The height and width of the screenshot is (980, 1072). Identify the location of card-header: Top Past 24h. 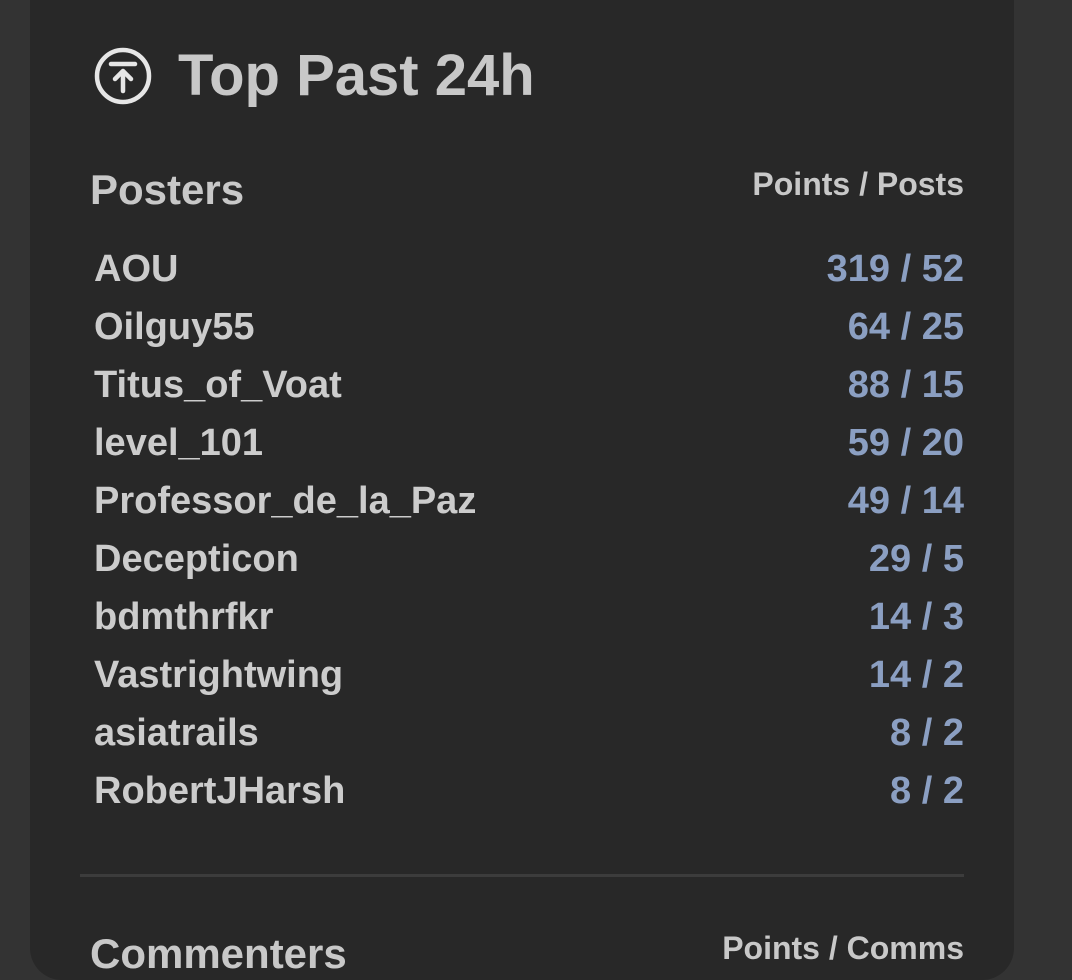
(314, 75).